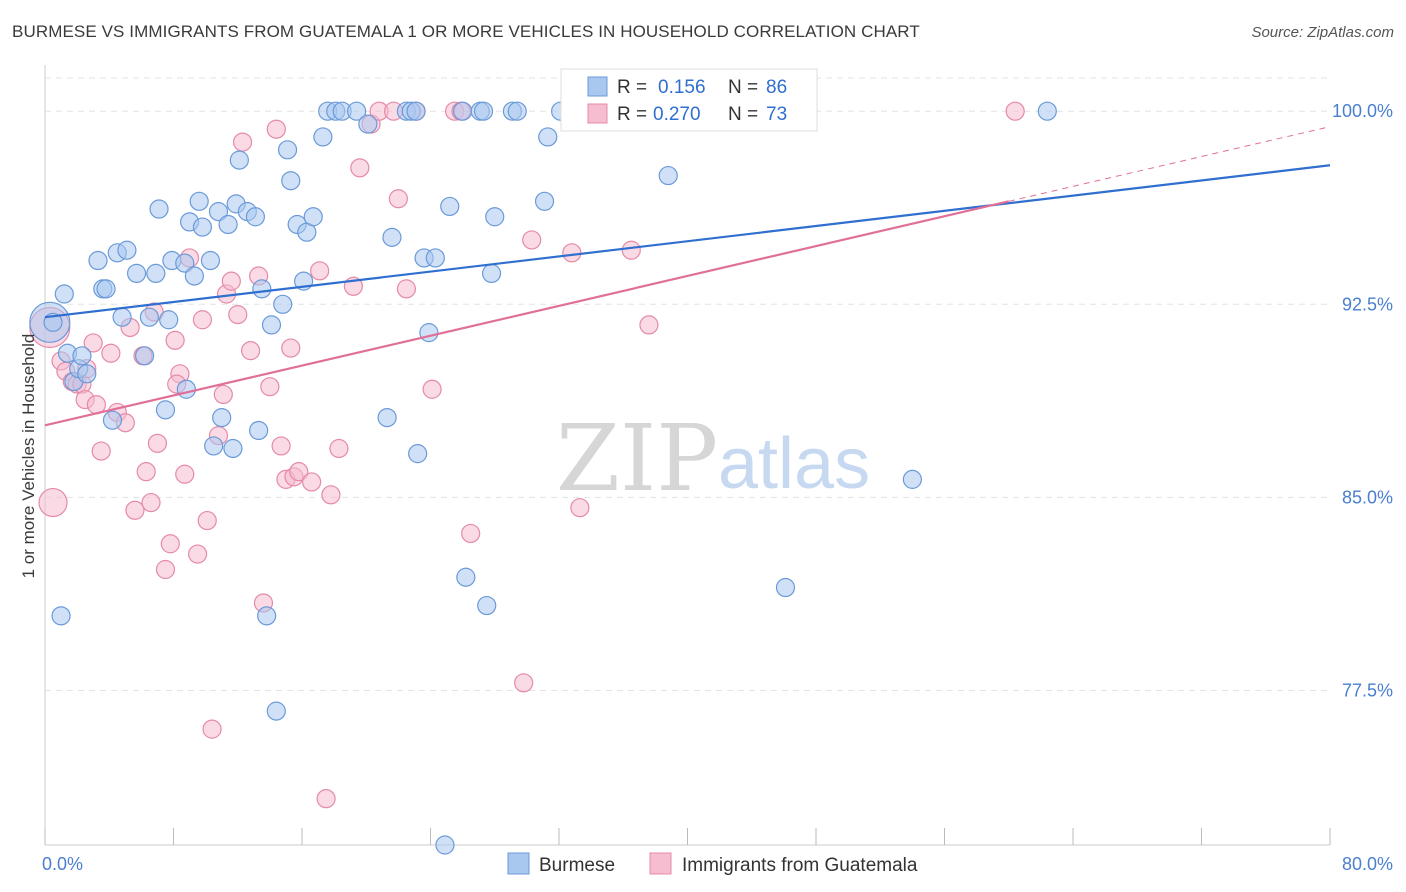  Describe the element at coordinates (1367, 864) in the screenshot. I see `x-tick-label: 80.0%` at that location.